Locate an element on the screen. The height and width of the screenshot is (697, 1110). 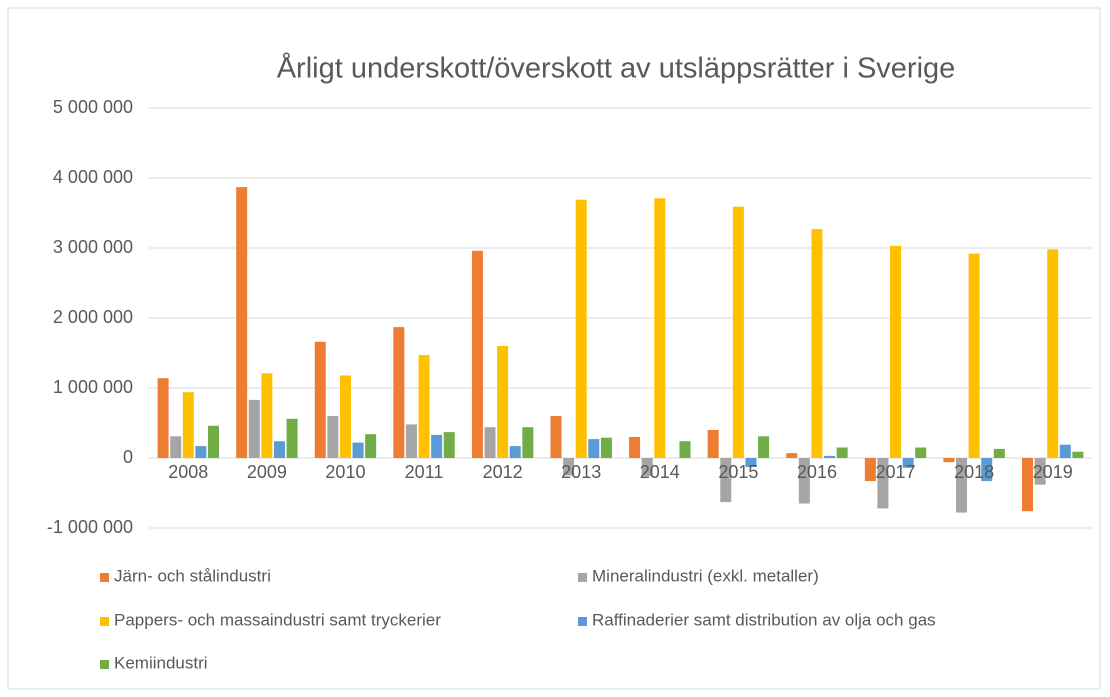
x-tick-label: 2019 is located at coordinates (1053, 472).